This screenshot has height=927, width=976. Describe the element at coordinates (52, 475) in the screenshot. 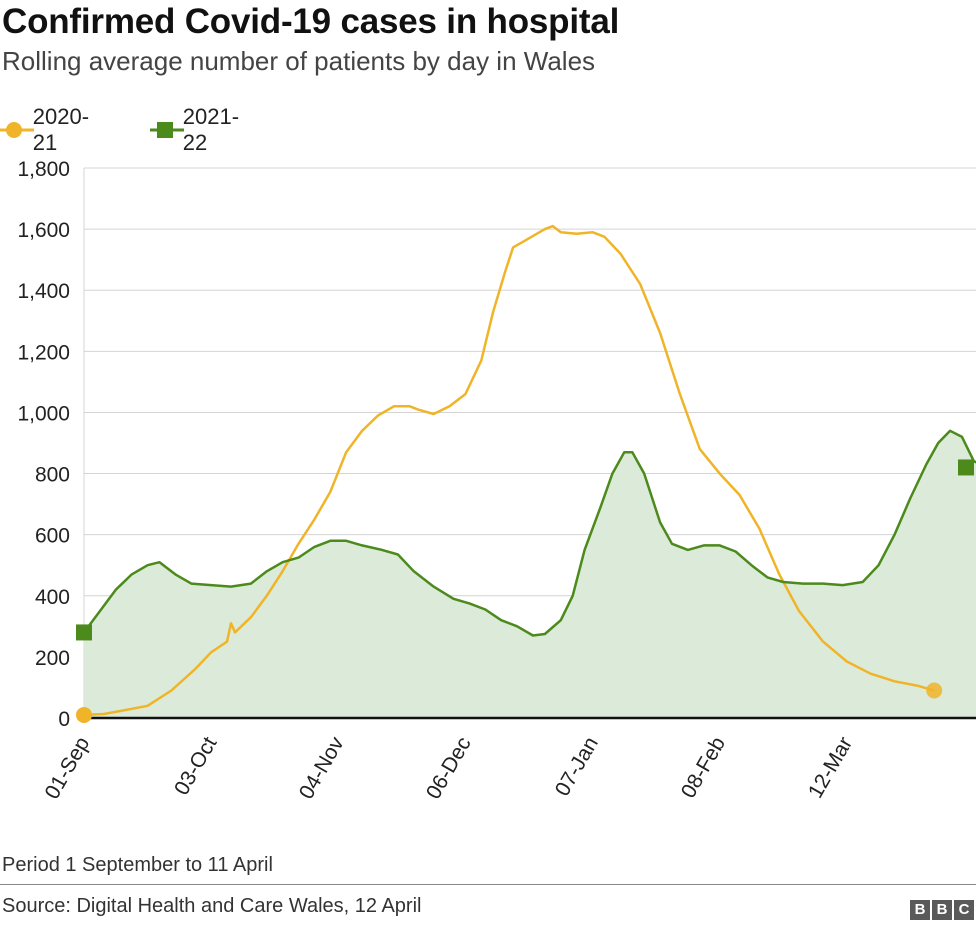

I see `y-tick-label: 800` at that location.